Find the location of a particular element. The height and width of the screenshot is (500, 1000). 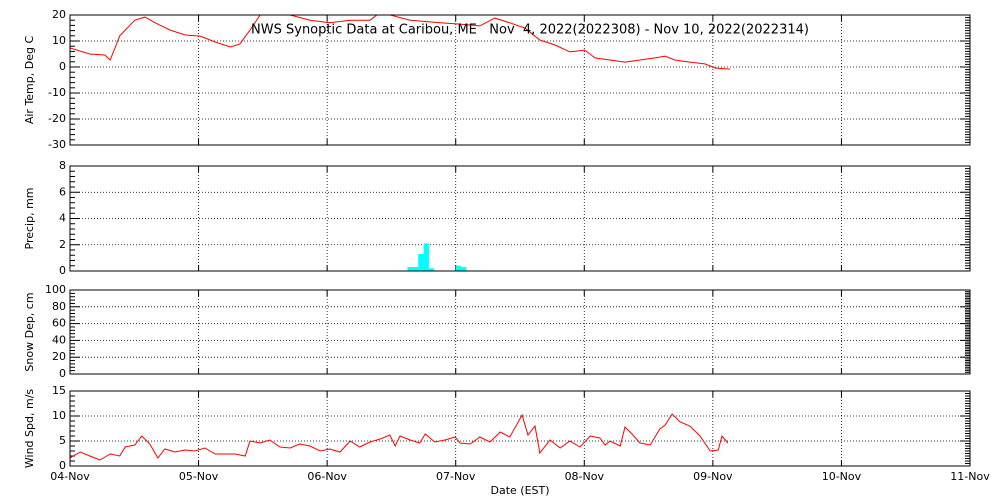

y-axis-label: Wind Spd, m/s is located at coordinates (29, 429).